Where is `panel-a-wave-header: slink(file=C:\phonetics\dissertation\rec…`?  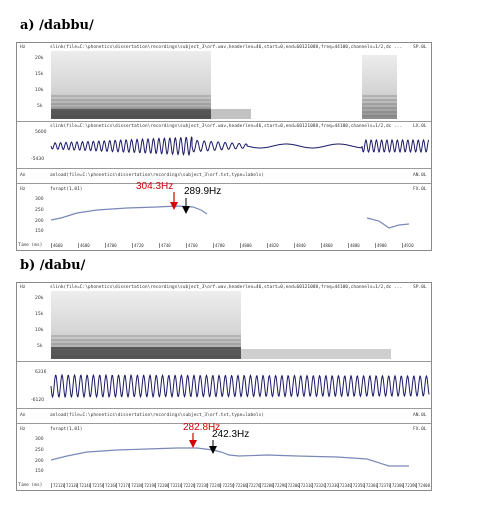
panel-a-wave-header: slink(file=C:\phonetics\dissertation\rec… is located at coordinates (226, 126).